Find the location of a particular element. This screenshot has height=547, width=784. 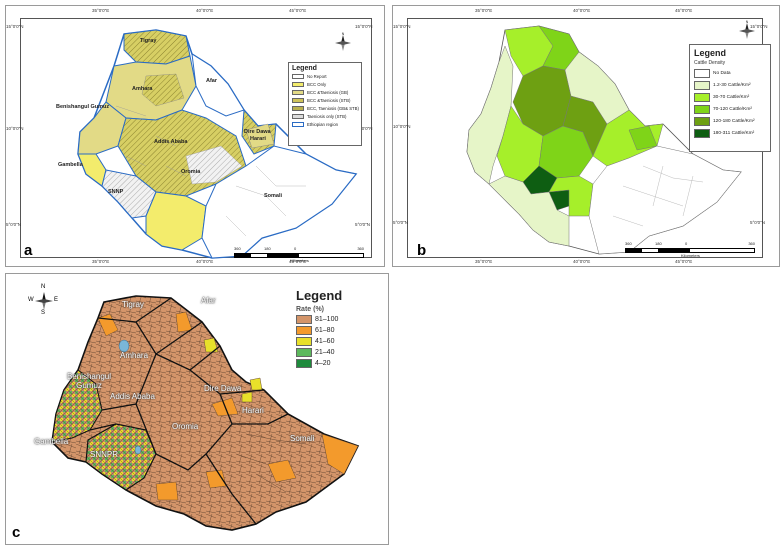

panel_a-legend-item: No Report is located at coordinates (325, 76).